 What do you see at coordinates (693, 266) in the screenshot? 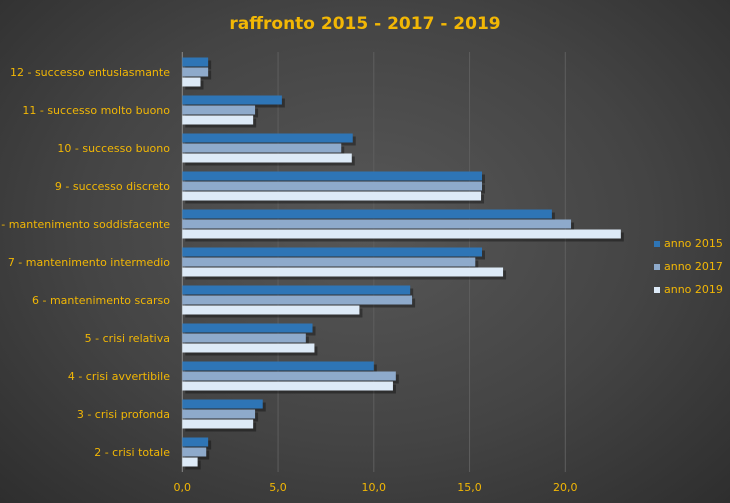
I see `legend-label: anno 2017` at bounding box center [693, 266].